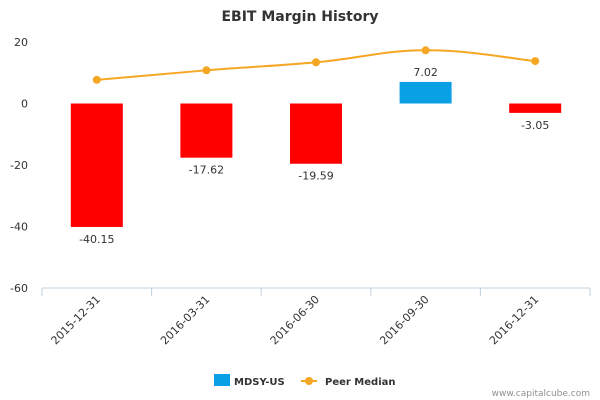  What do you see at coordinates (206, 170) in the screenshot?
I see `bar-data-label: -17.62` at bounding box center [206, 170].